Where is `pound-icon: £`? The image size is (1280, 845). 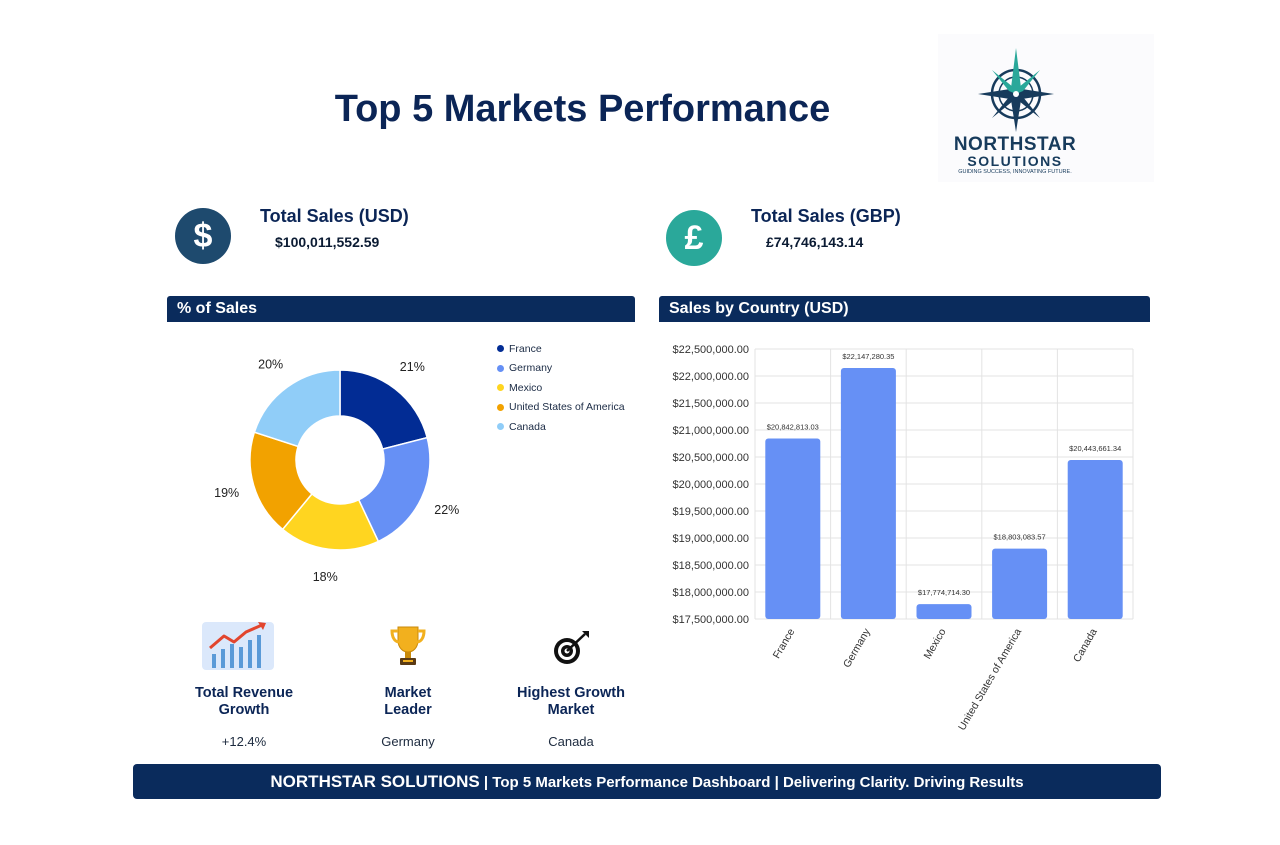 pound-icon: £ is located at coordinates (694, 238).